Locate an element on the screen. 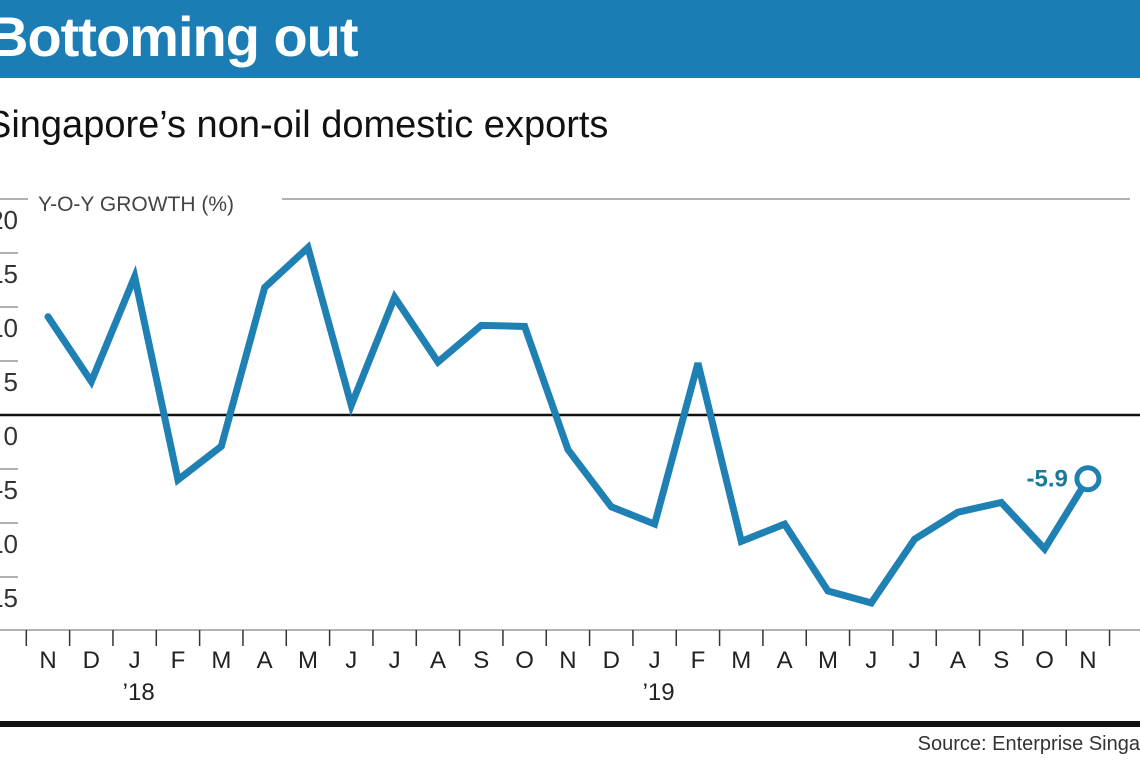  y-tick-label: 5 is located at coordinates (11, 382).